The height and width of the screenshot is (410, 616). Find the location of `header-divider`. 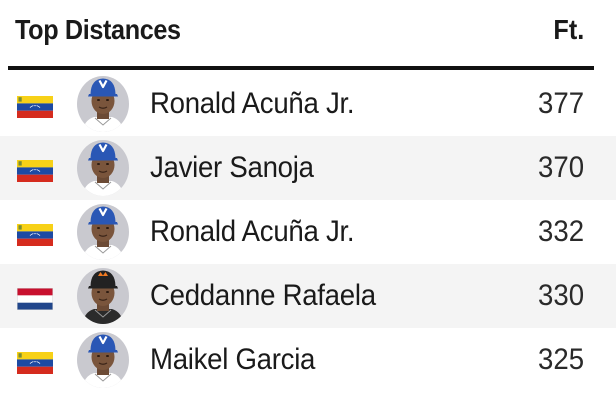

header-divider is located at coordinates (301, 68).